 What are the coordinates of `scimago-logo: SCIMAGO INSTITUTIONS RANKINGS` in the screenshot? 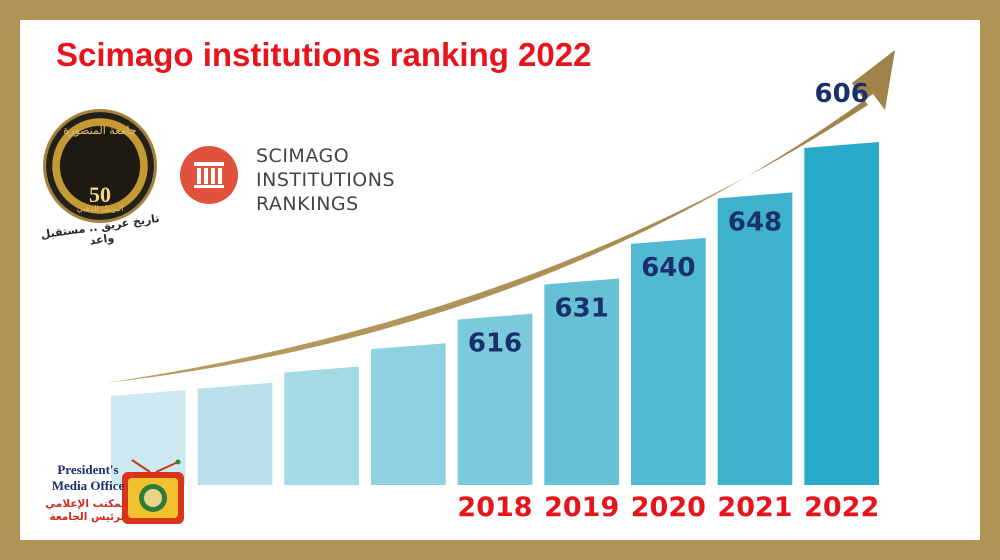 It's located at (291, 178).